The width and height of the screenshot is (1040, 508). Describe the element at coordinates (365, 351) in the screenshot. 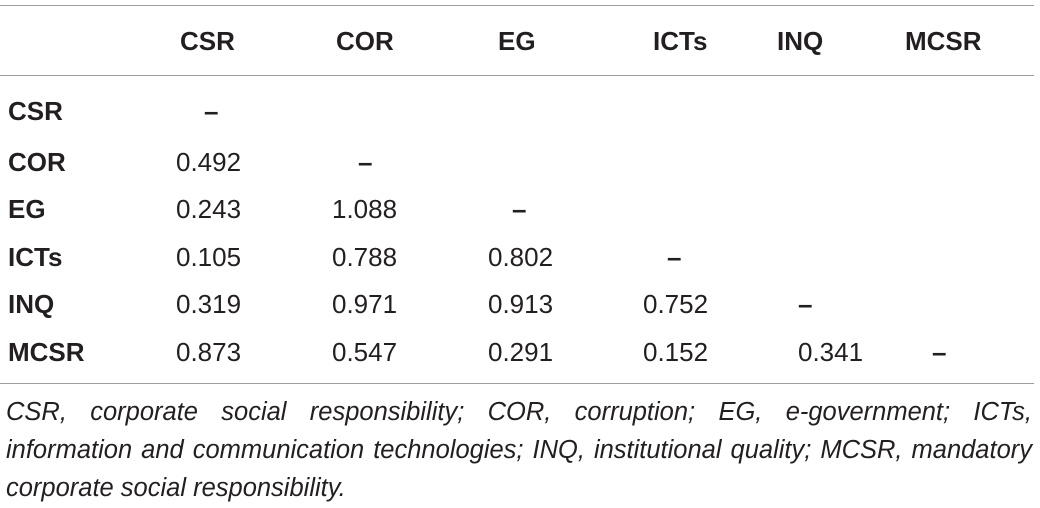

I see `table-cell: 0.547` at that location.